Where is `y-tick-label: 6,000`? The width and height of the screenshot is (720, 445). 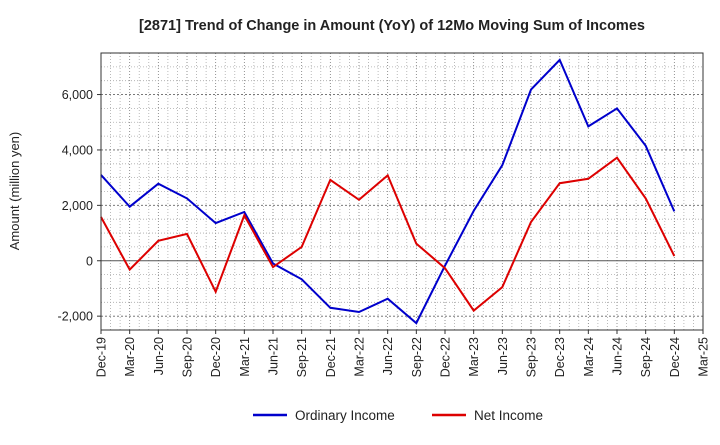 y-tick-label: 6,000 is located at coordinates (77, 95).